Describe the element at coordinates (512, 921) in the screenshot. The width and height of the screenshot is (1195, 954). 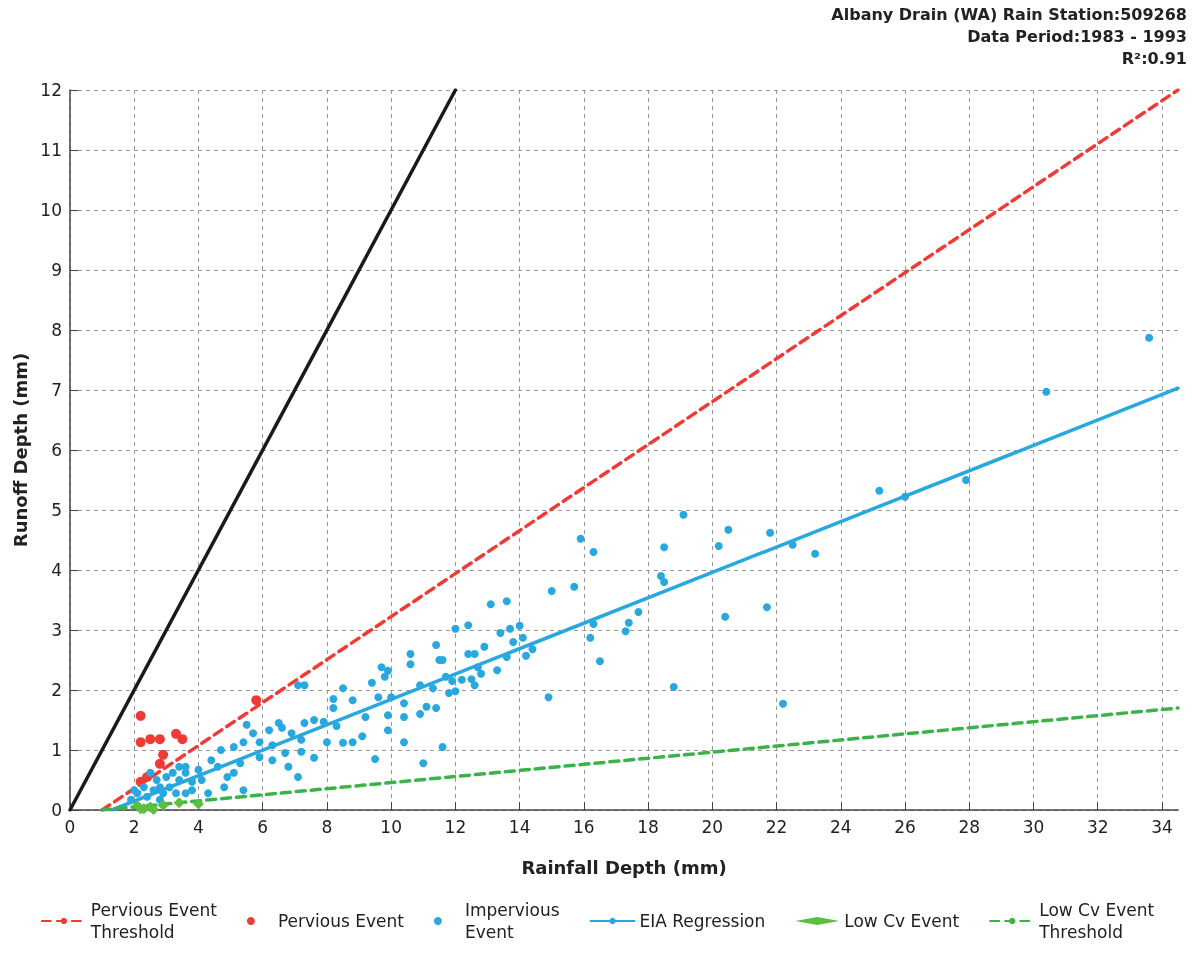
I see `legend-label: Impervious Event` at that location.